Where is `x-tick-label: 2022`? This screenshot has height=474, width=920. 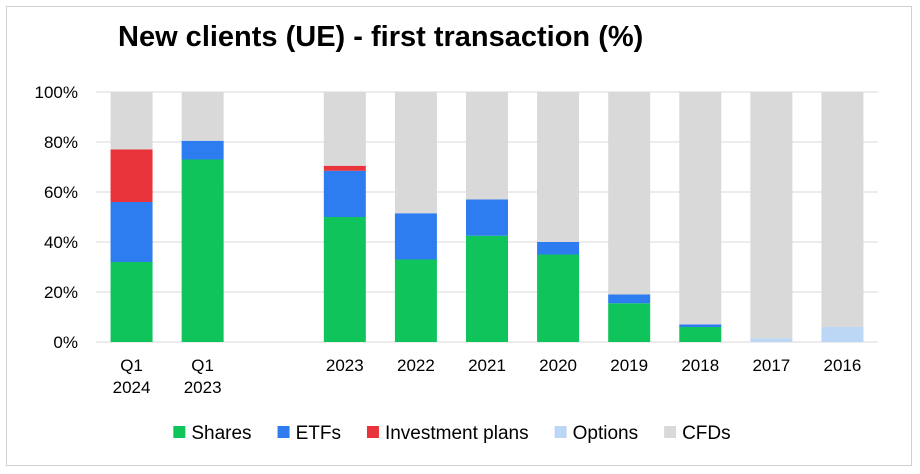
x-tick-label: 2022 is located at coordinates (416, 365).